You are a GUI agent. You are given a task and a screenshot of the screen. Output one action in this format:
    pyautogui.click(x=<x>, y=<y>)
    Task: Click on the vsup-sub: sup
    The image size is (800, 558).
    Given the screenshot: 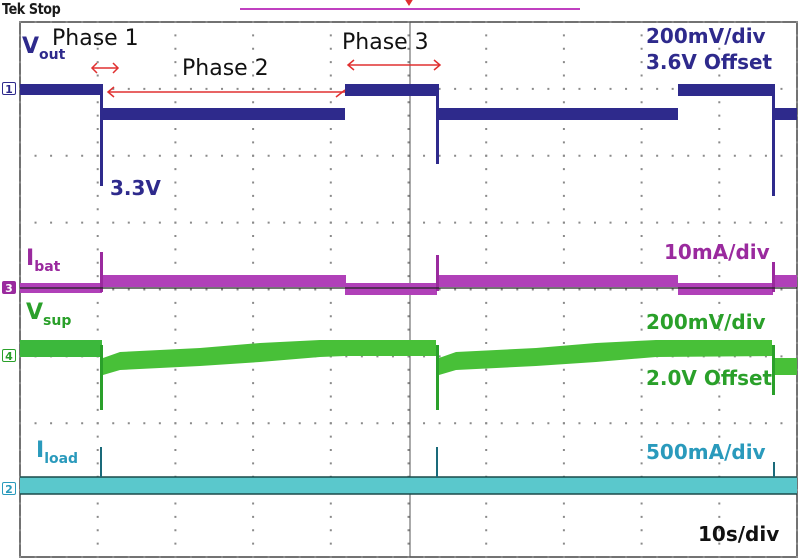 What is the action you would take?
    pyautogui.click(x=57, y=321)
    